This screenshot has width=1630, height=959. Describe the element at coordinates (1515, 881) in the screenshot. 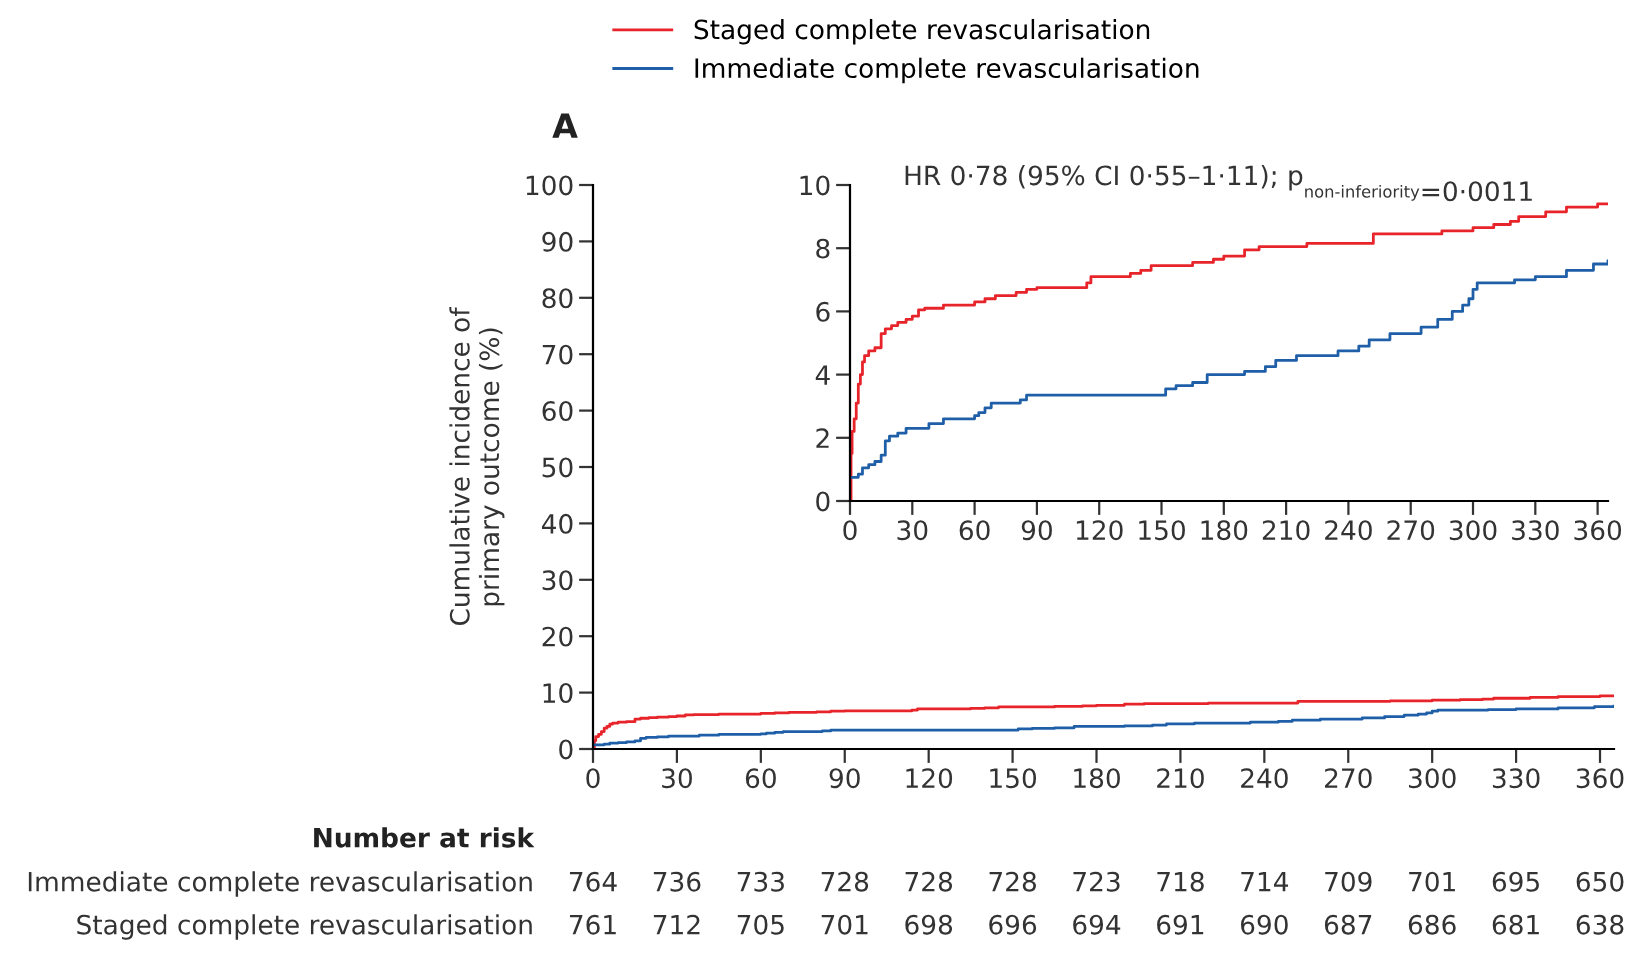

I see `text: 695` at that location.